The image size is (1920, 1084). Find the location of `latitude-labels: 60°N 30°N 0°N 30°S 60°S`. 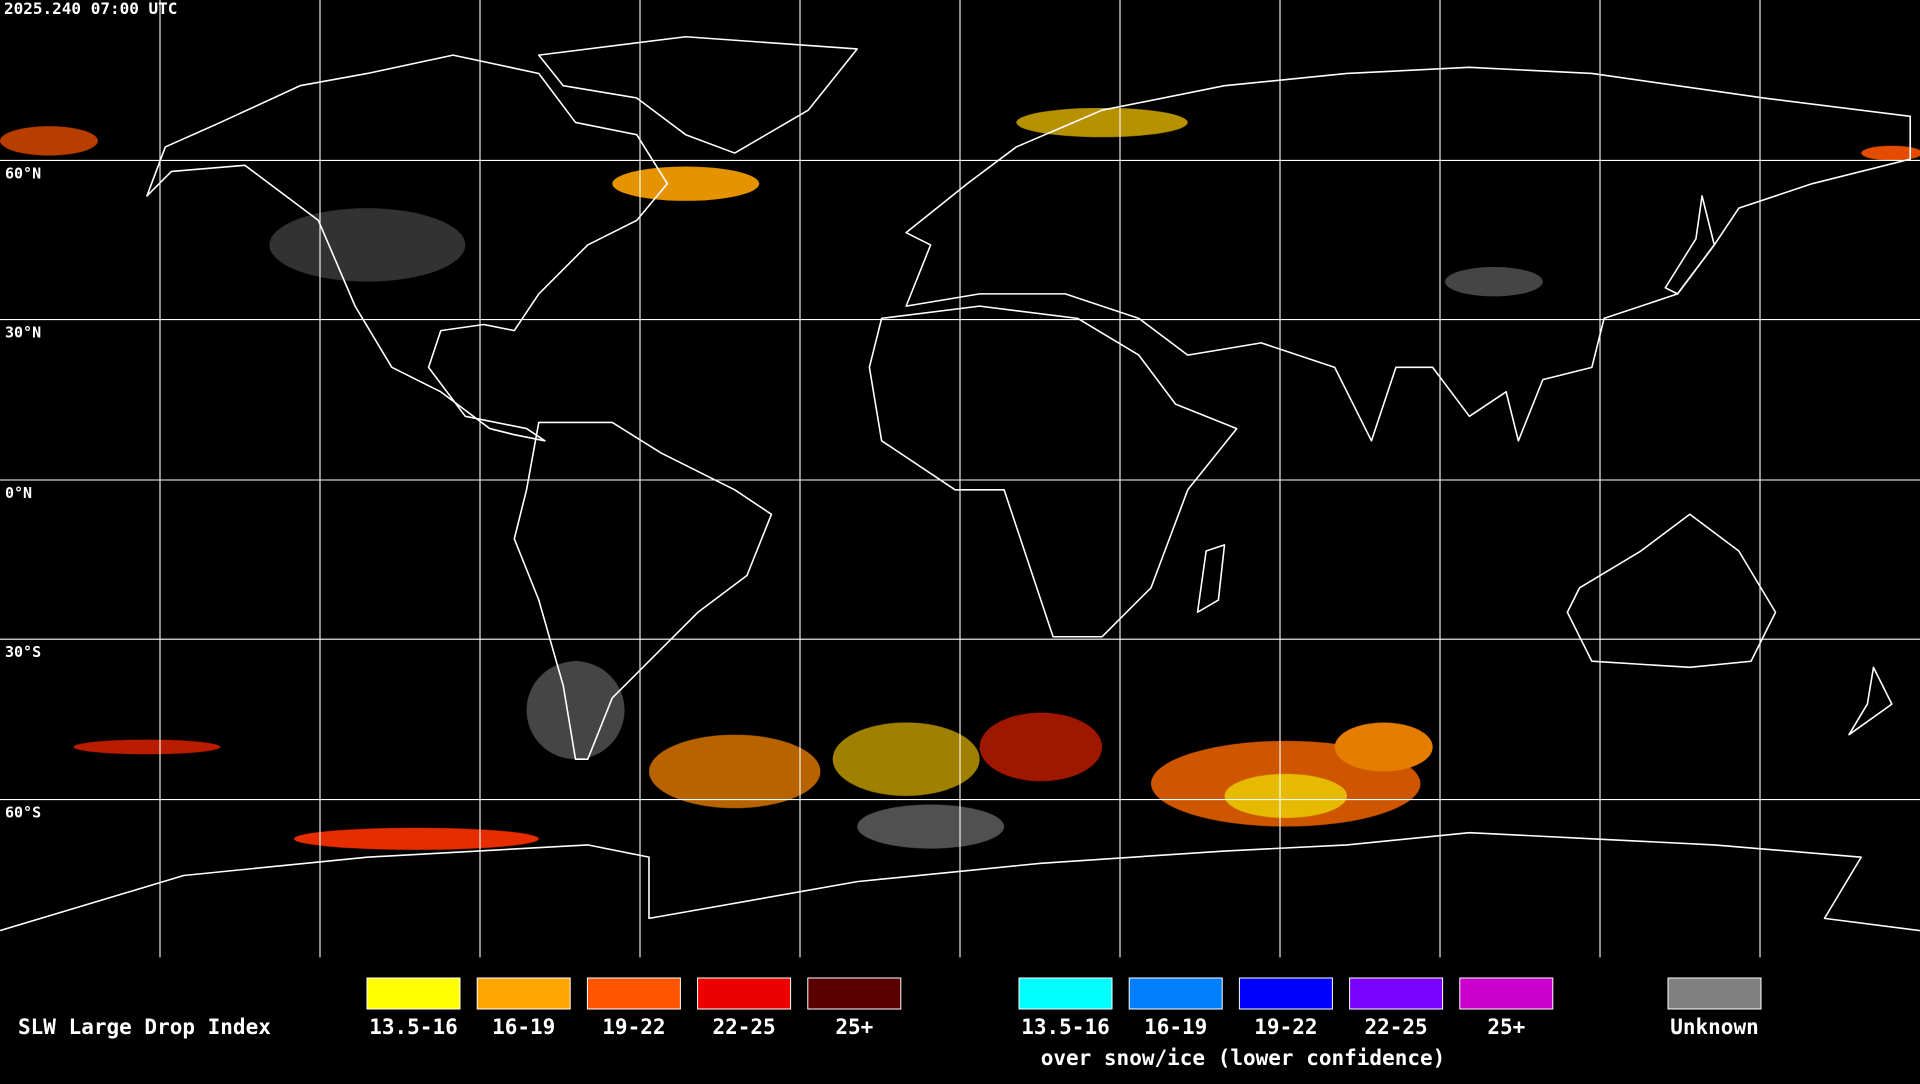

latitude-labels: 60°N 30°N 0°N 30°S 60°S is located at coordinates (23, 492).